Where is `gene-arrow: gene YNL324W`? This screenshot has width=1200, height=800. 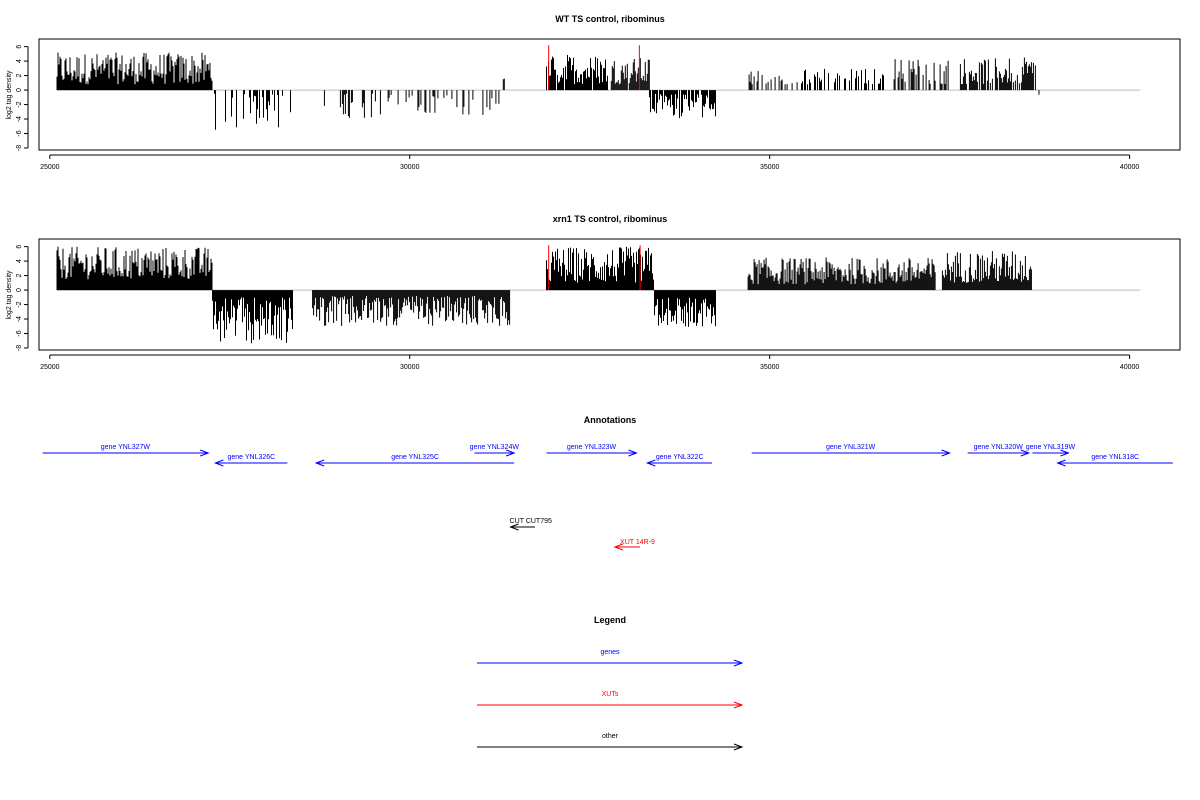
gene-arrow: gene YNL324W is located at coordinates (495, 450).